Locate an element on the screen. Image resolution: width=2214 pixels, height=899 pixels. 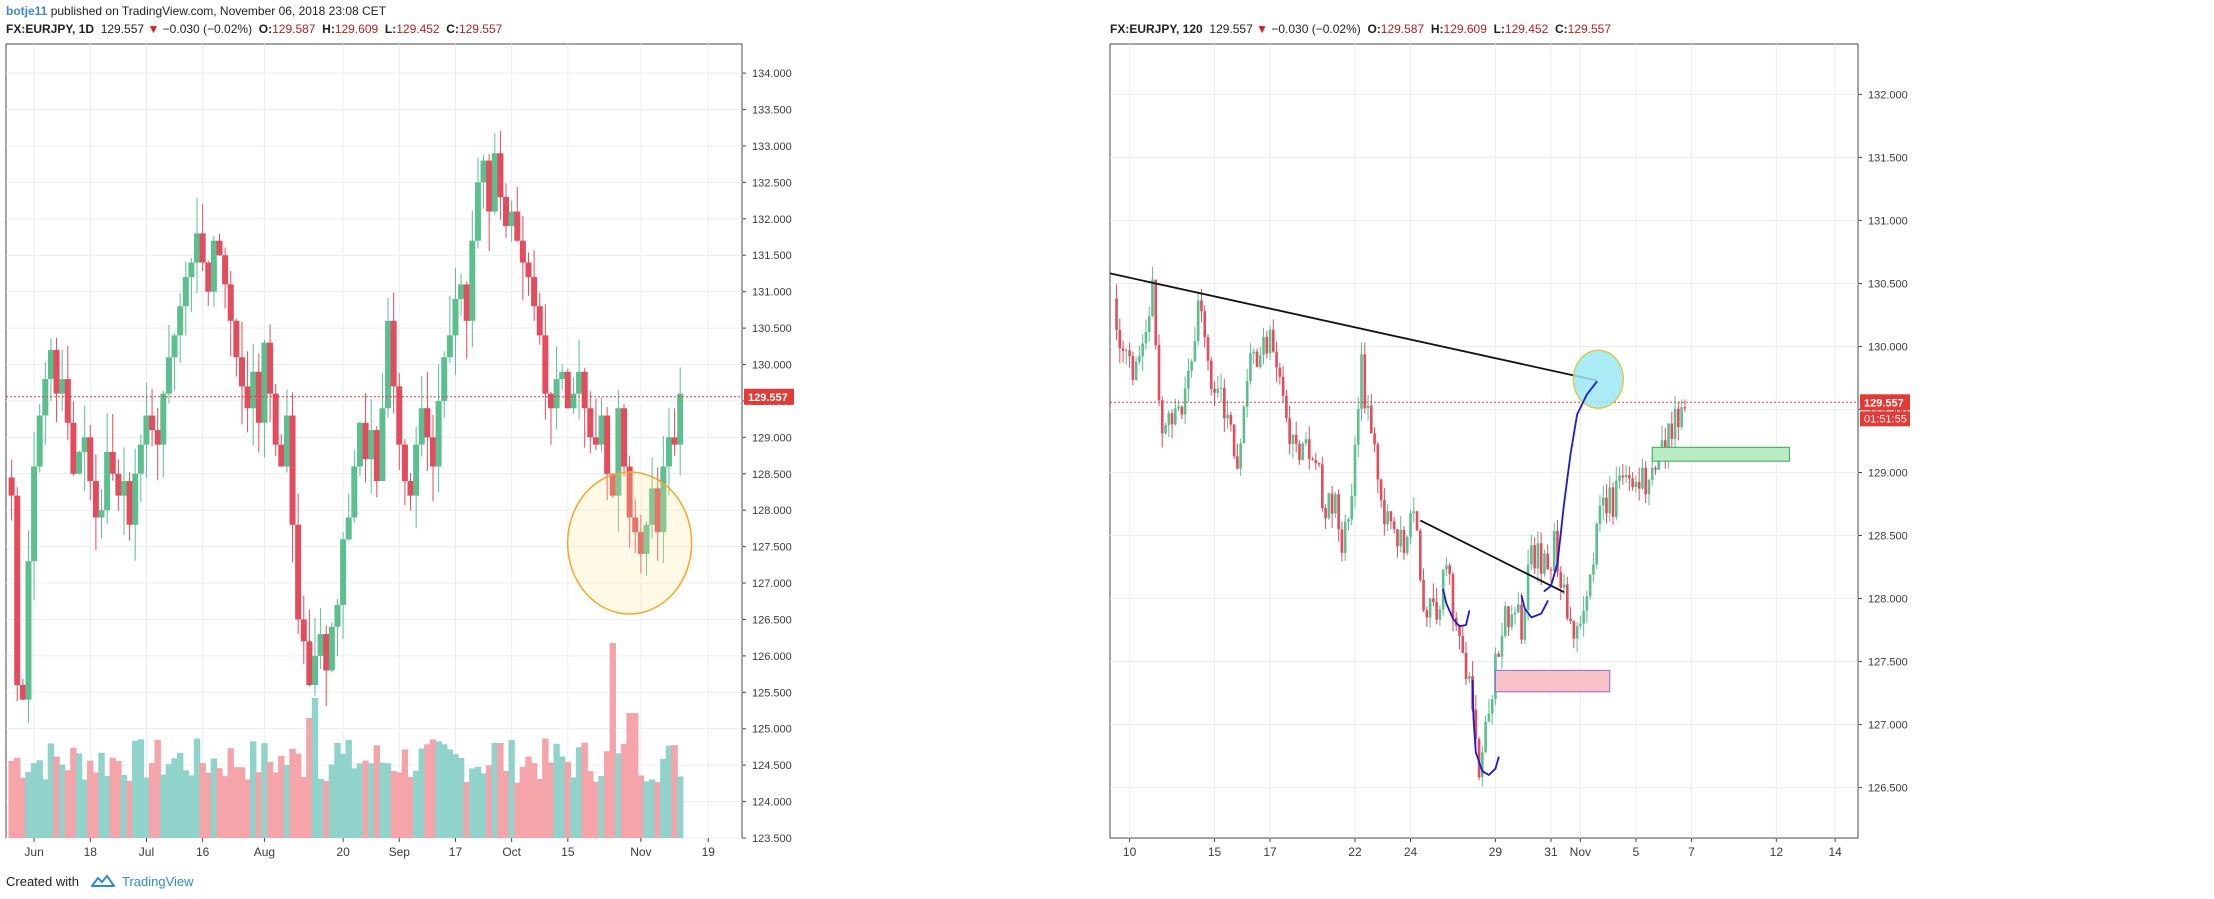
left-symbol: FX:EURJPY, 1D is located at coordinates (50, 29).